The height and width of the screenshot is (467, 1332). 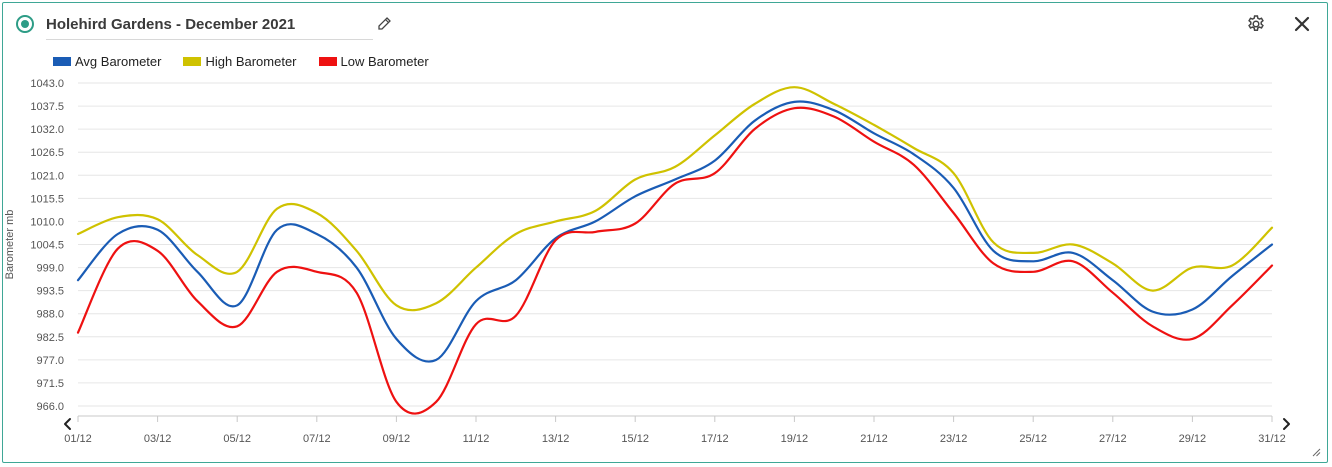 What do you see at coordinates (47, 153) in the screenshot?
I see `y-tick-label: 1026.5` at bounding box center [47, 153].